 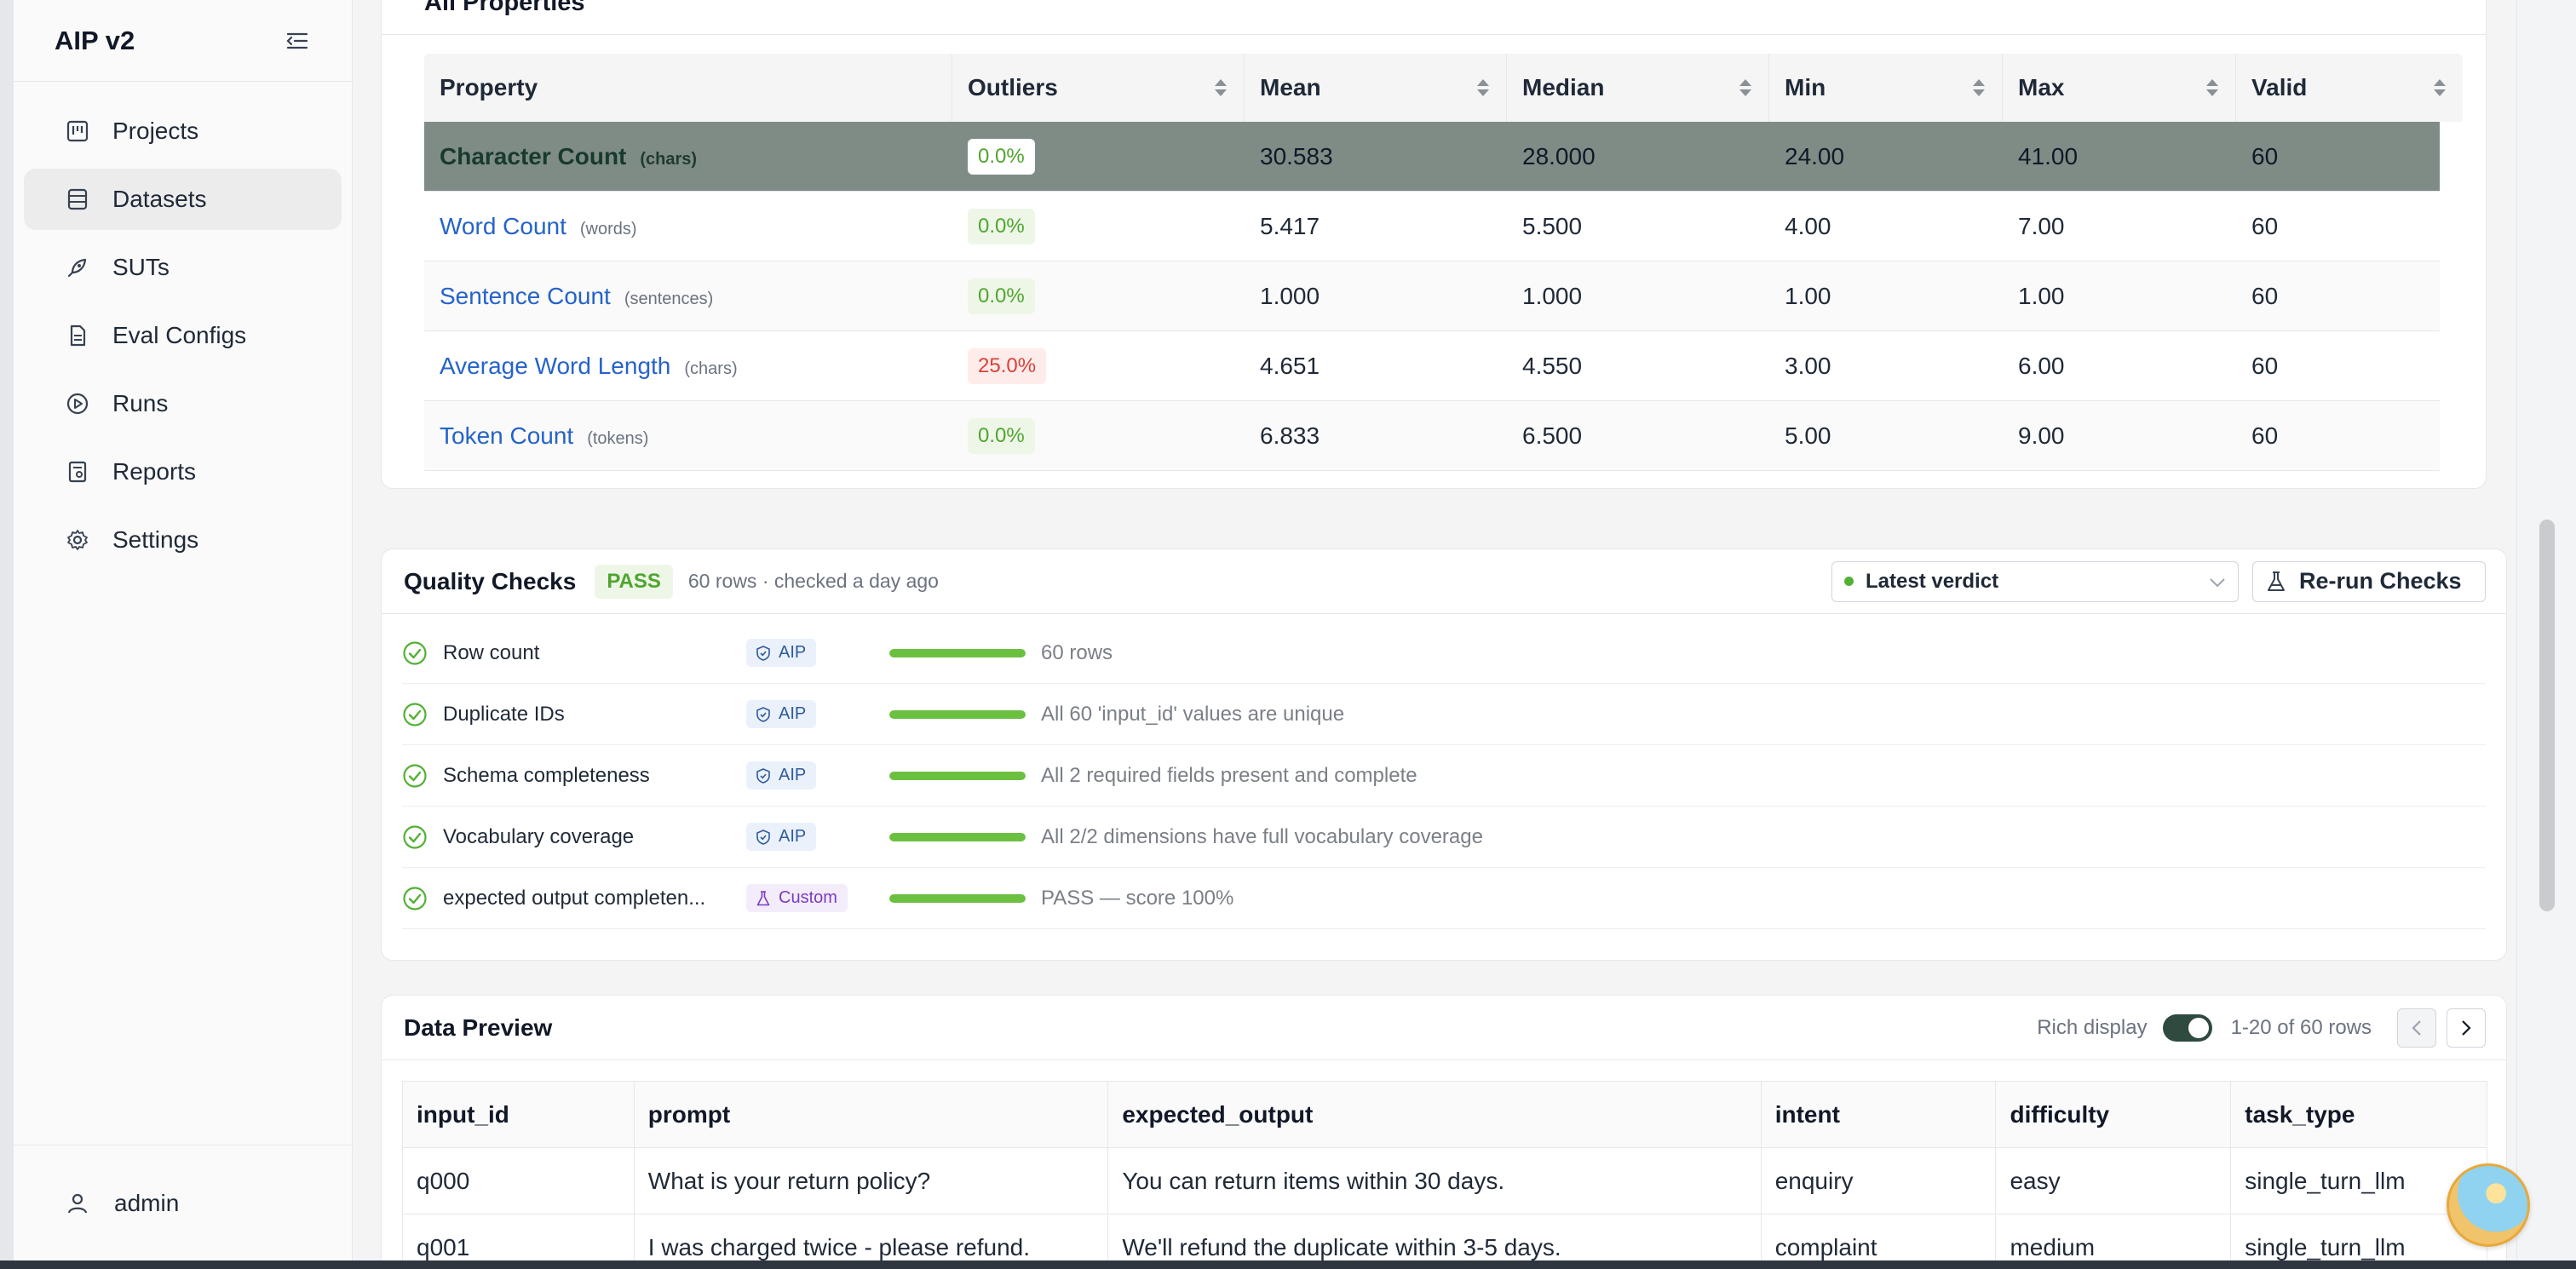 What do you see at coordinates (519, 1237) in the screenshot?
I see `table-cell: q001` at bounding box center [519, 1237].